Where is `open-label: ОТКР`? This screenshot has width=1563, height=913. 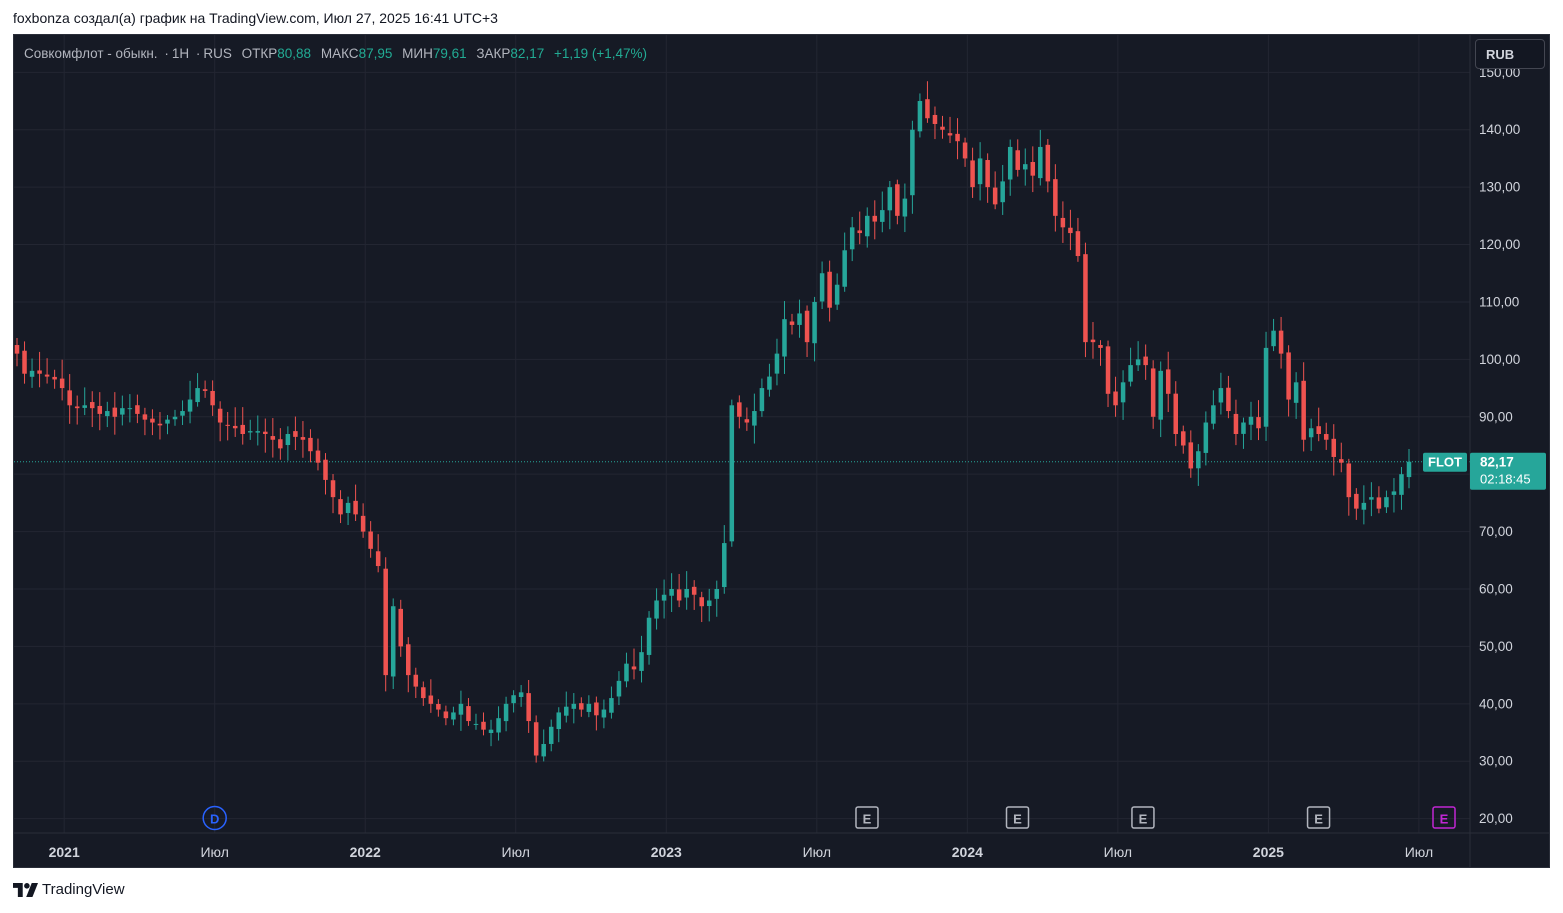
open-label: ОТКР is located at coordinates (259, 53).